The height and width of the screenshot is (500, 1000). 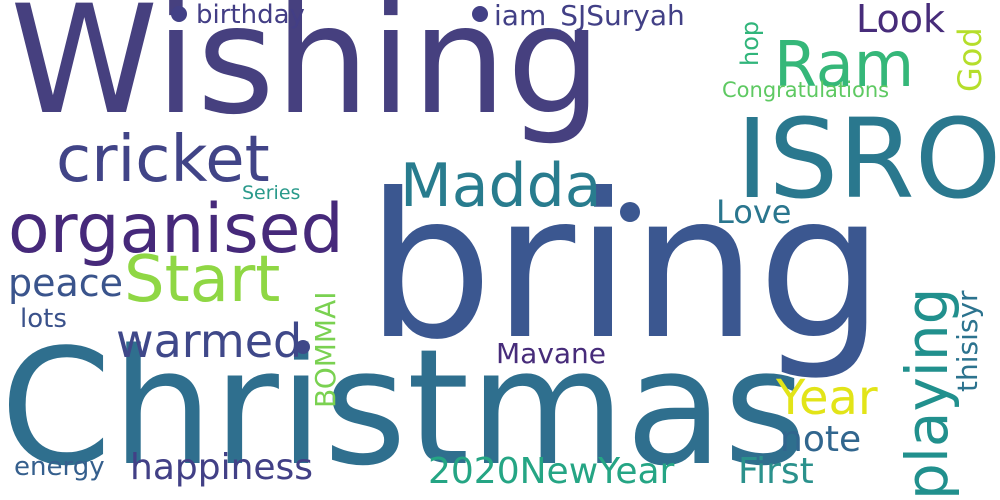 I want to click on word-thisisyr: thisisyr, so click(x=967, y=341).